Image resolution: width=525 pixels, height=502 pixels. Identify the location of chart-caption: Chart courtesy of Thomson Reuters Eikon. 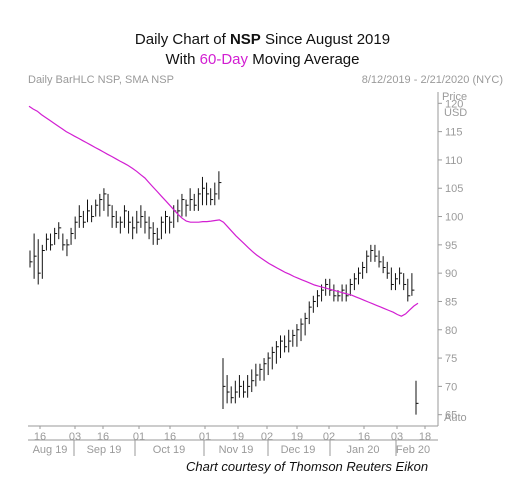
(307, 466).